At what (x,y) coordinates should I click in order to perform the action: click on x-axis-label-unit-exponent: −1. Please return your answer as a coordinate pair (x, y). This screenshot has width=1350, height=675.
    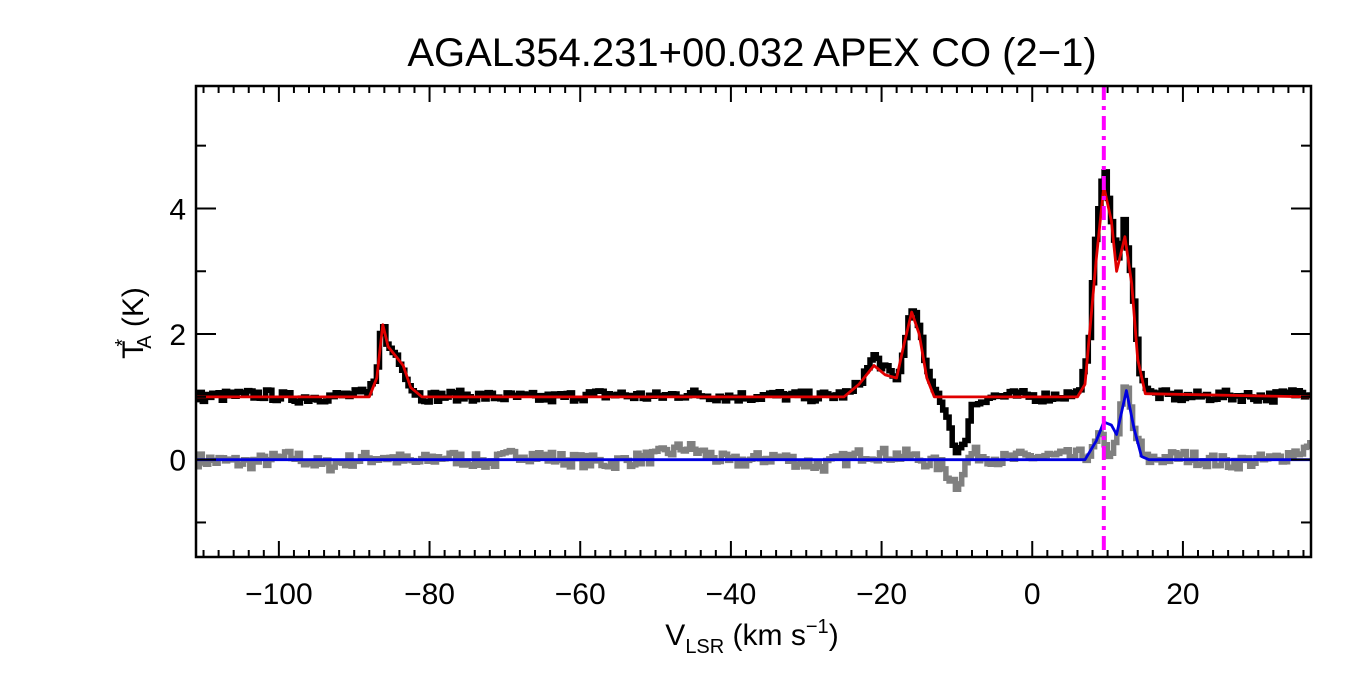
    Looking at the image, I should click on (817, 627).